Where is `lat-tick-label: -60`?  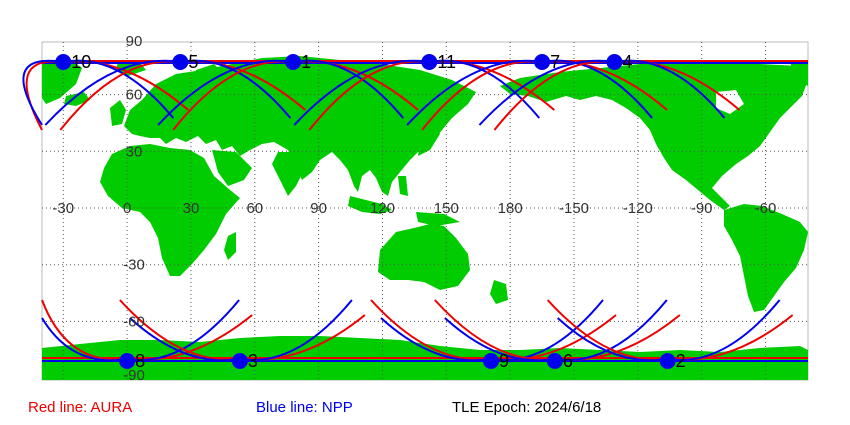 lat-tick-label: -60 is located at coordinates (134, 321).